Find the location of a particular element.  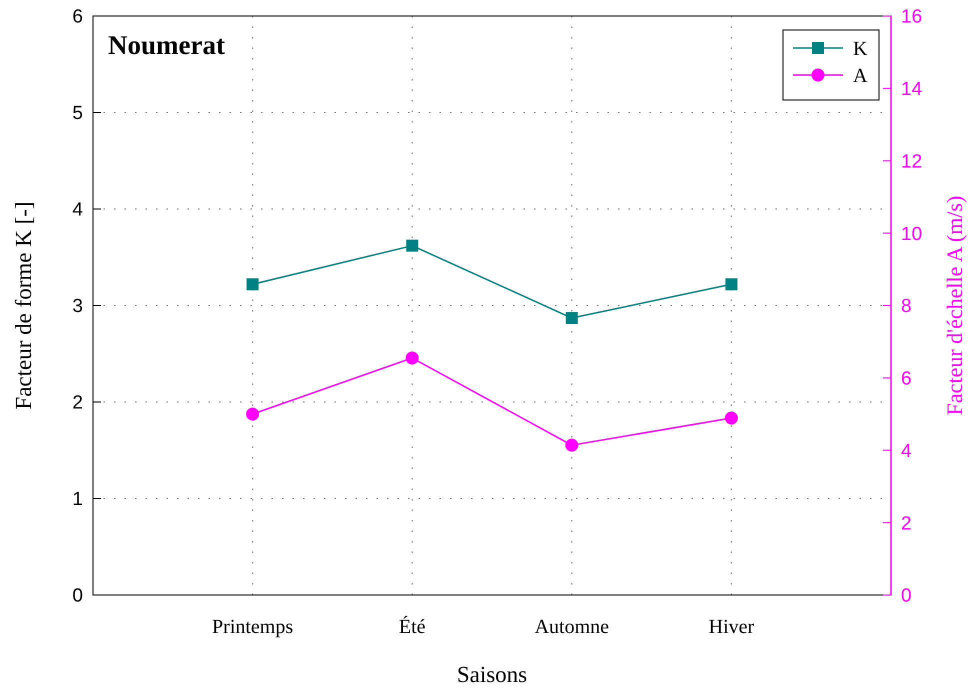

y2-tick-label: 10 is located at coordinates (911, 234).